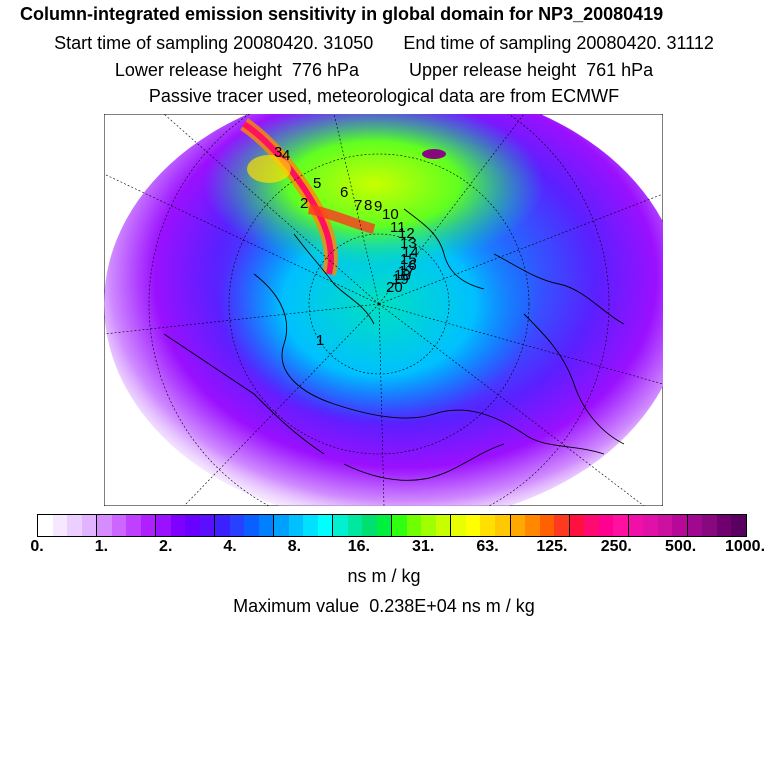  I want to click on colorbar-ticks: 0. 1. 2. 4. 8. 16. 31. 63. 125. 250. 500. 1000., so click(384, 548).